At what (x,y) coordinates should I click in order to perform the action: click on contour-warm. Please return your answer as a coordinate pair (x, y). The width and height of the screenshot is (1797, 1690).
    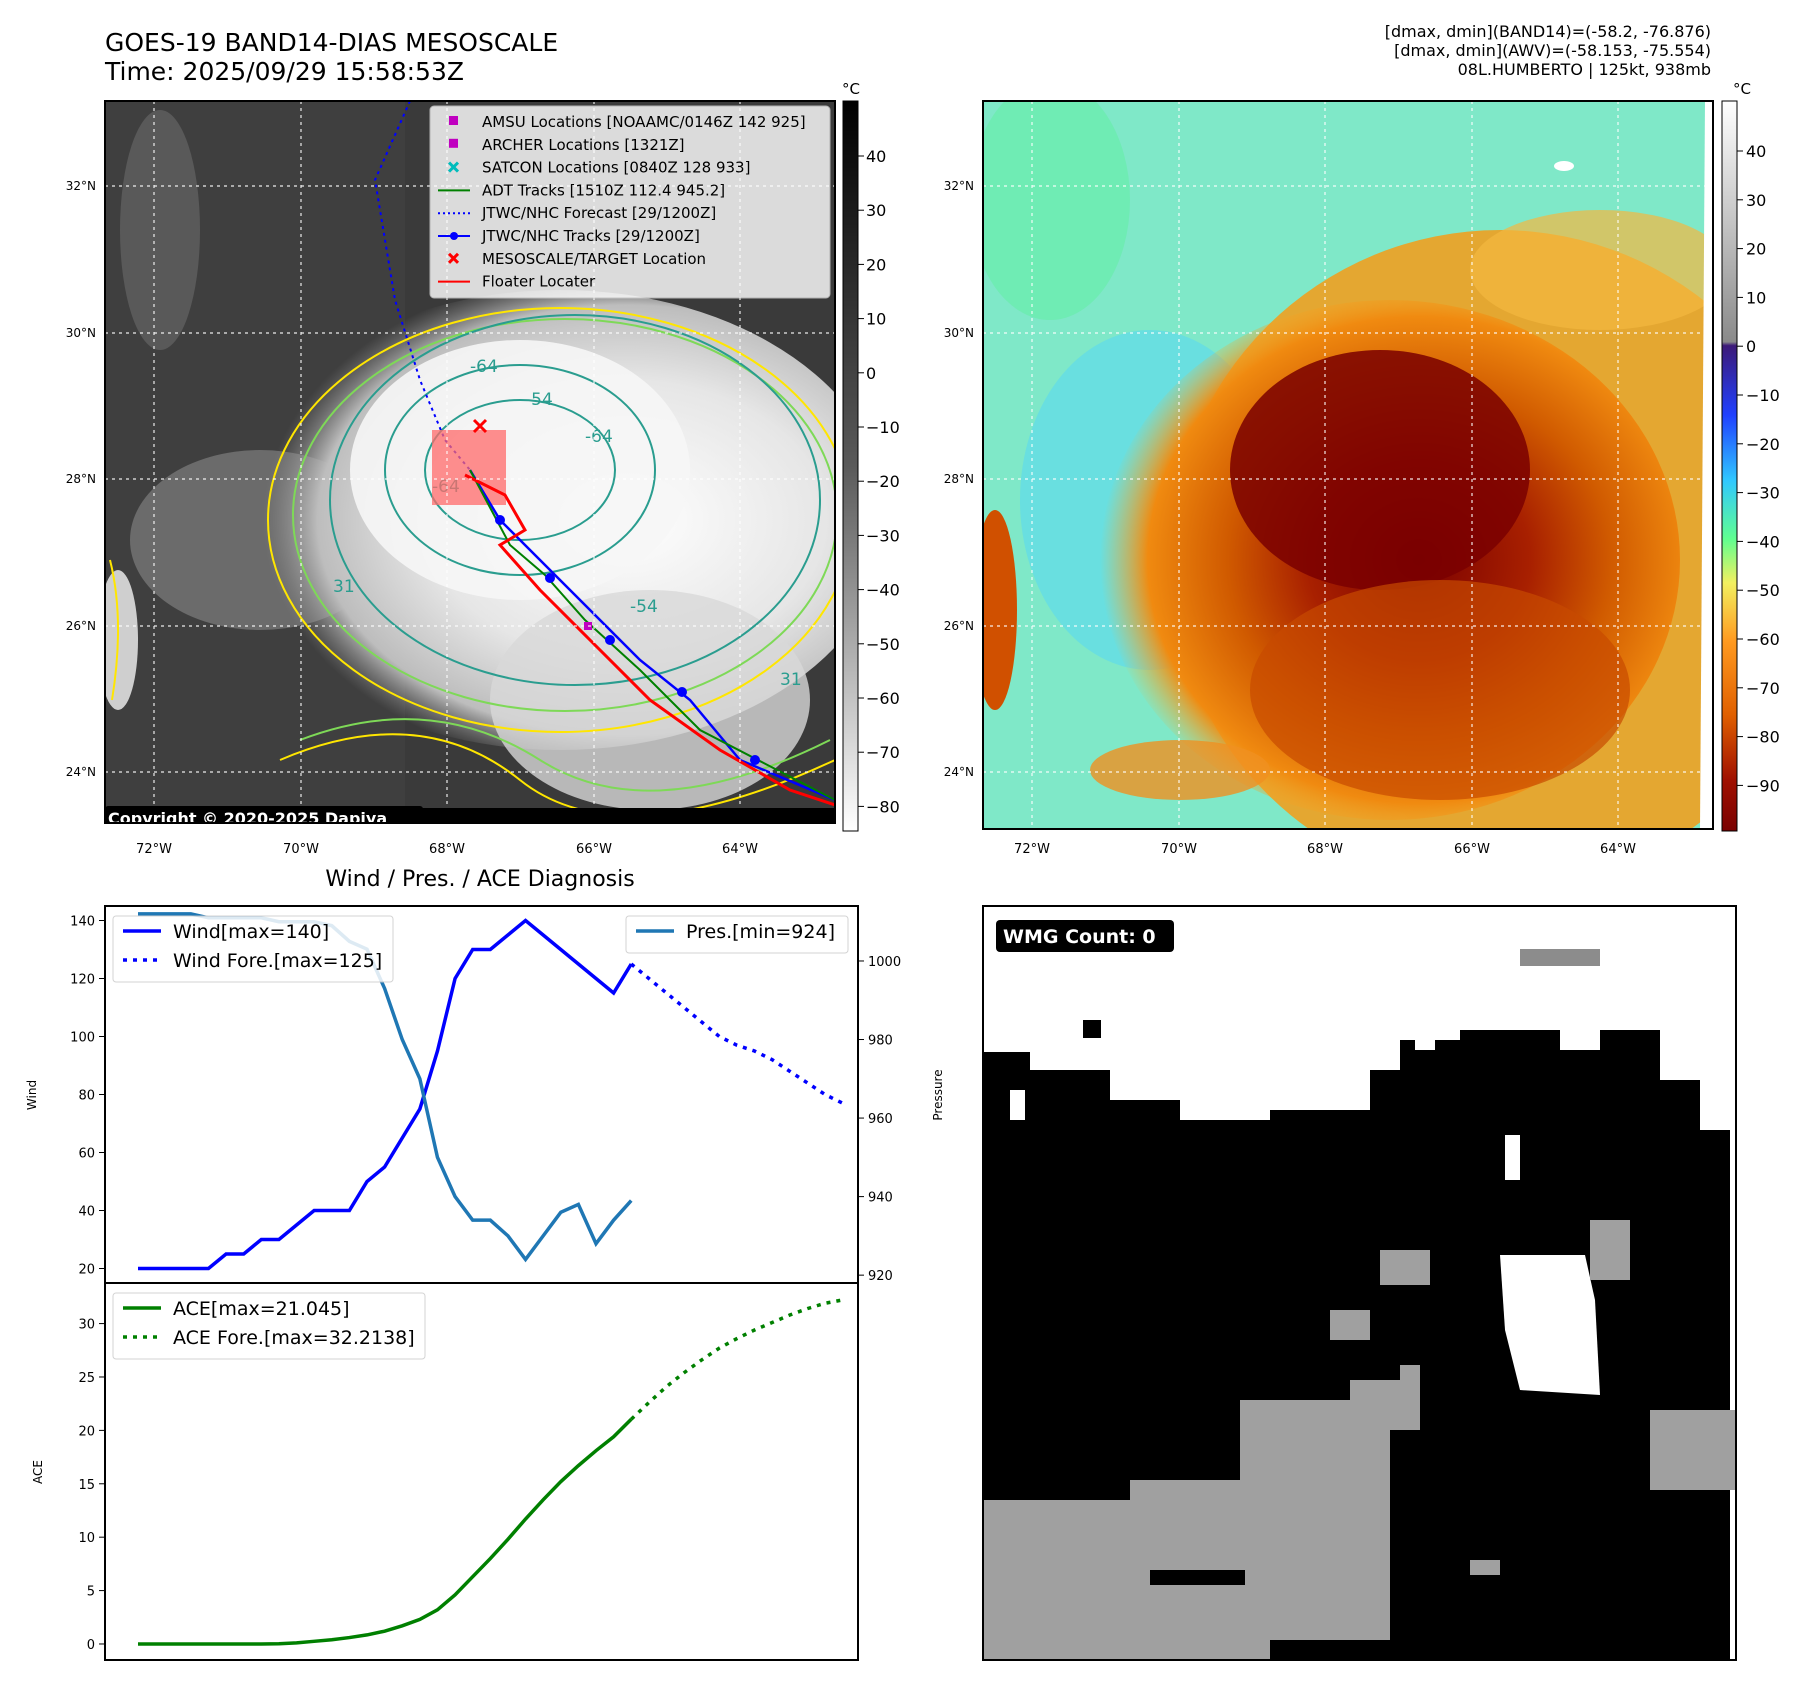
    Looking at the image, I should click on (551, 520).